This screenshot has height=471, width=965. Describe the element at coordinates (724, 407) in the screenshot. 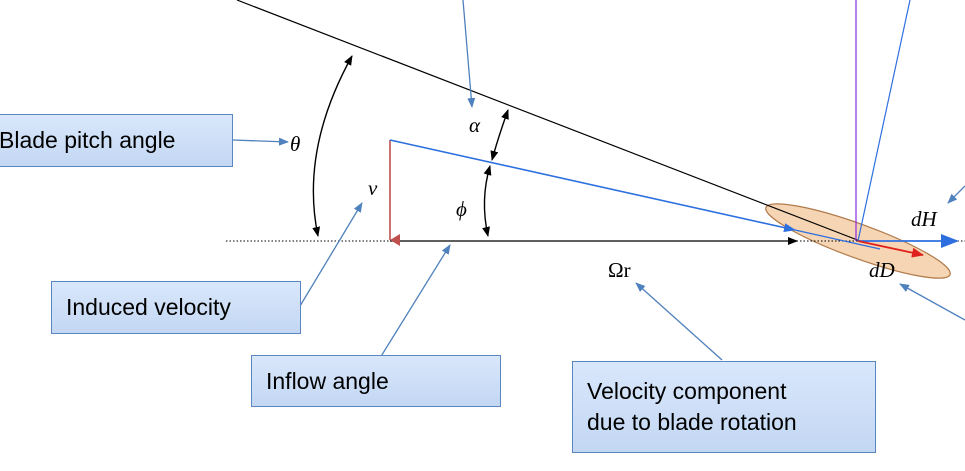

I see `blade-rotation-velocity-callout: Velocity component due to blade rotation` at that location.